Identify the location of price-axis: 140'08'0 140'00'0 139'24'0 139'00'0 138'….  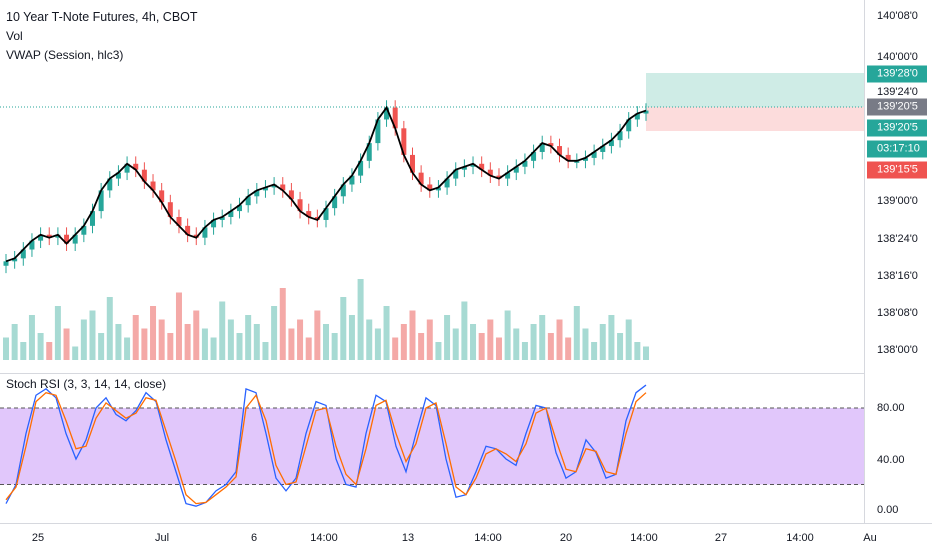
(898, 261).